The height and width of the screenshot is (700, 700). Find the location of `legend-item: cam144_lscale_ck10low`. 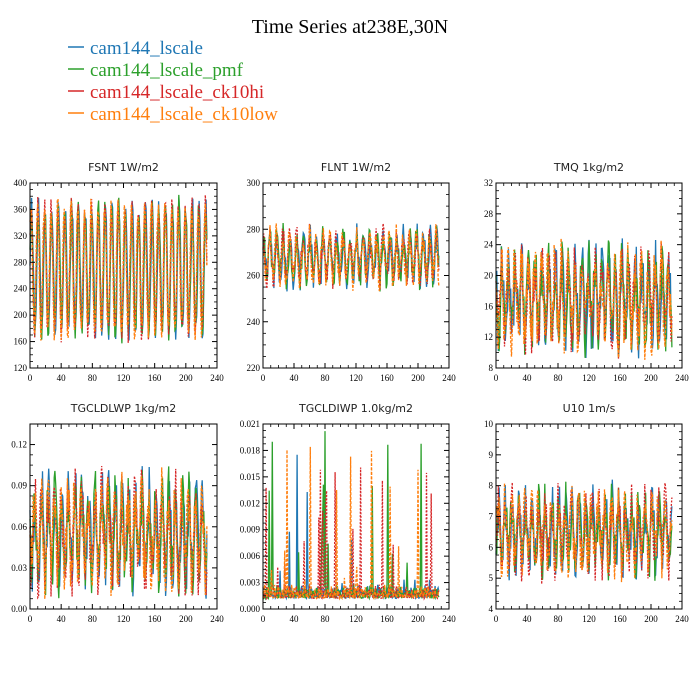

legend-item: cam144_lscale_ck10low is located at coordinates (173, 114).